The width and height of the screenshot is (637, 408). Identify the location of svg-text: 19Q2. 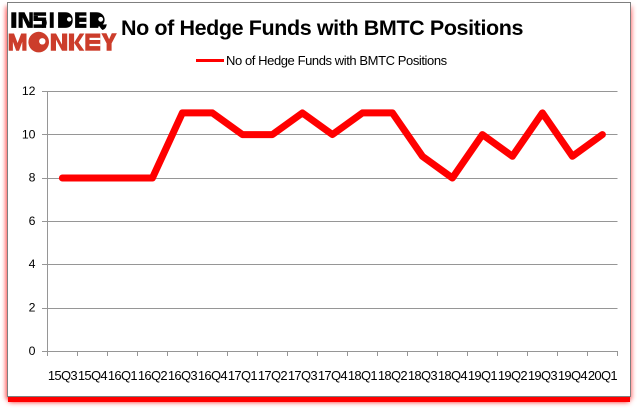
(512, 375).